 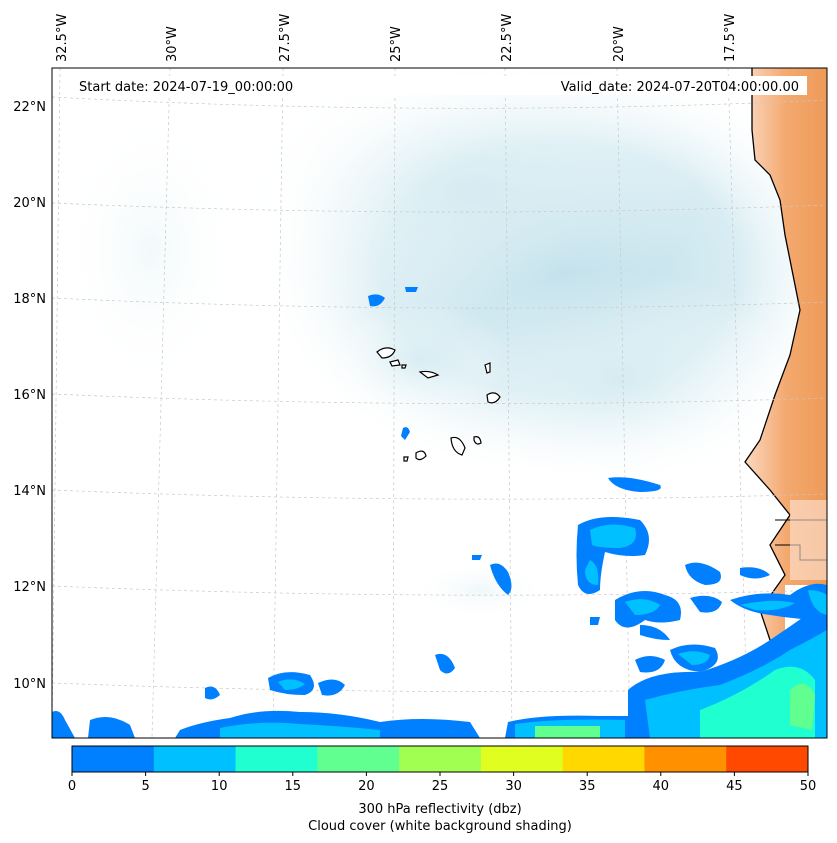 I want to click on colorbar-tick-label: 50, so click(x=808, y=786).